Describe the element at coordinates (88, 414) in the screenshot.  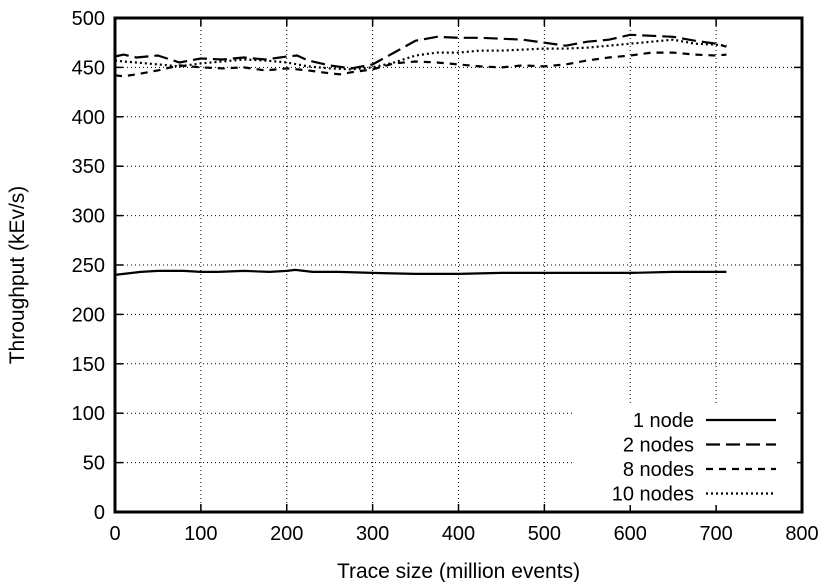
I see `y-tick-label: 100` at that location.